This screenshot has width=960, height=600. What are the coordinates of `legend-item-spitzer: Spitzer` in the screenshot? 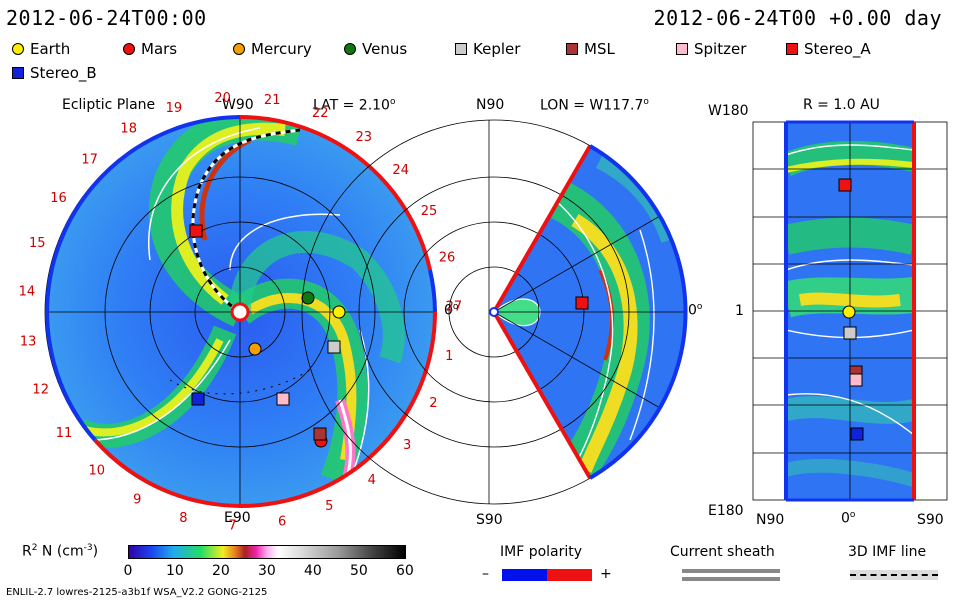 It's located at (711, 49).